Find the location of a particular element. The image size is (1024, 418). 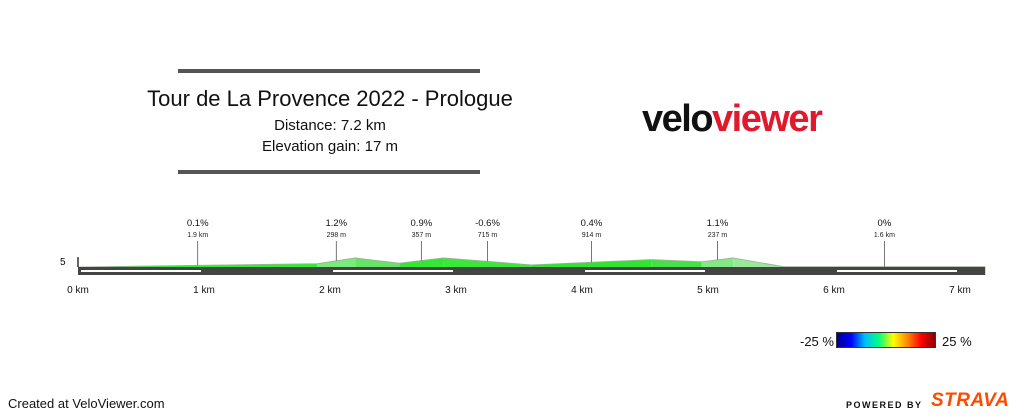

elevation-gain-label: Elevation gain: 17 m is located at coordinates (330, 146).